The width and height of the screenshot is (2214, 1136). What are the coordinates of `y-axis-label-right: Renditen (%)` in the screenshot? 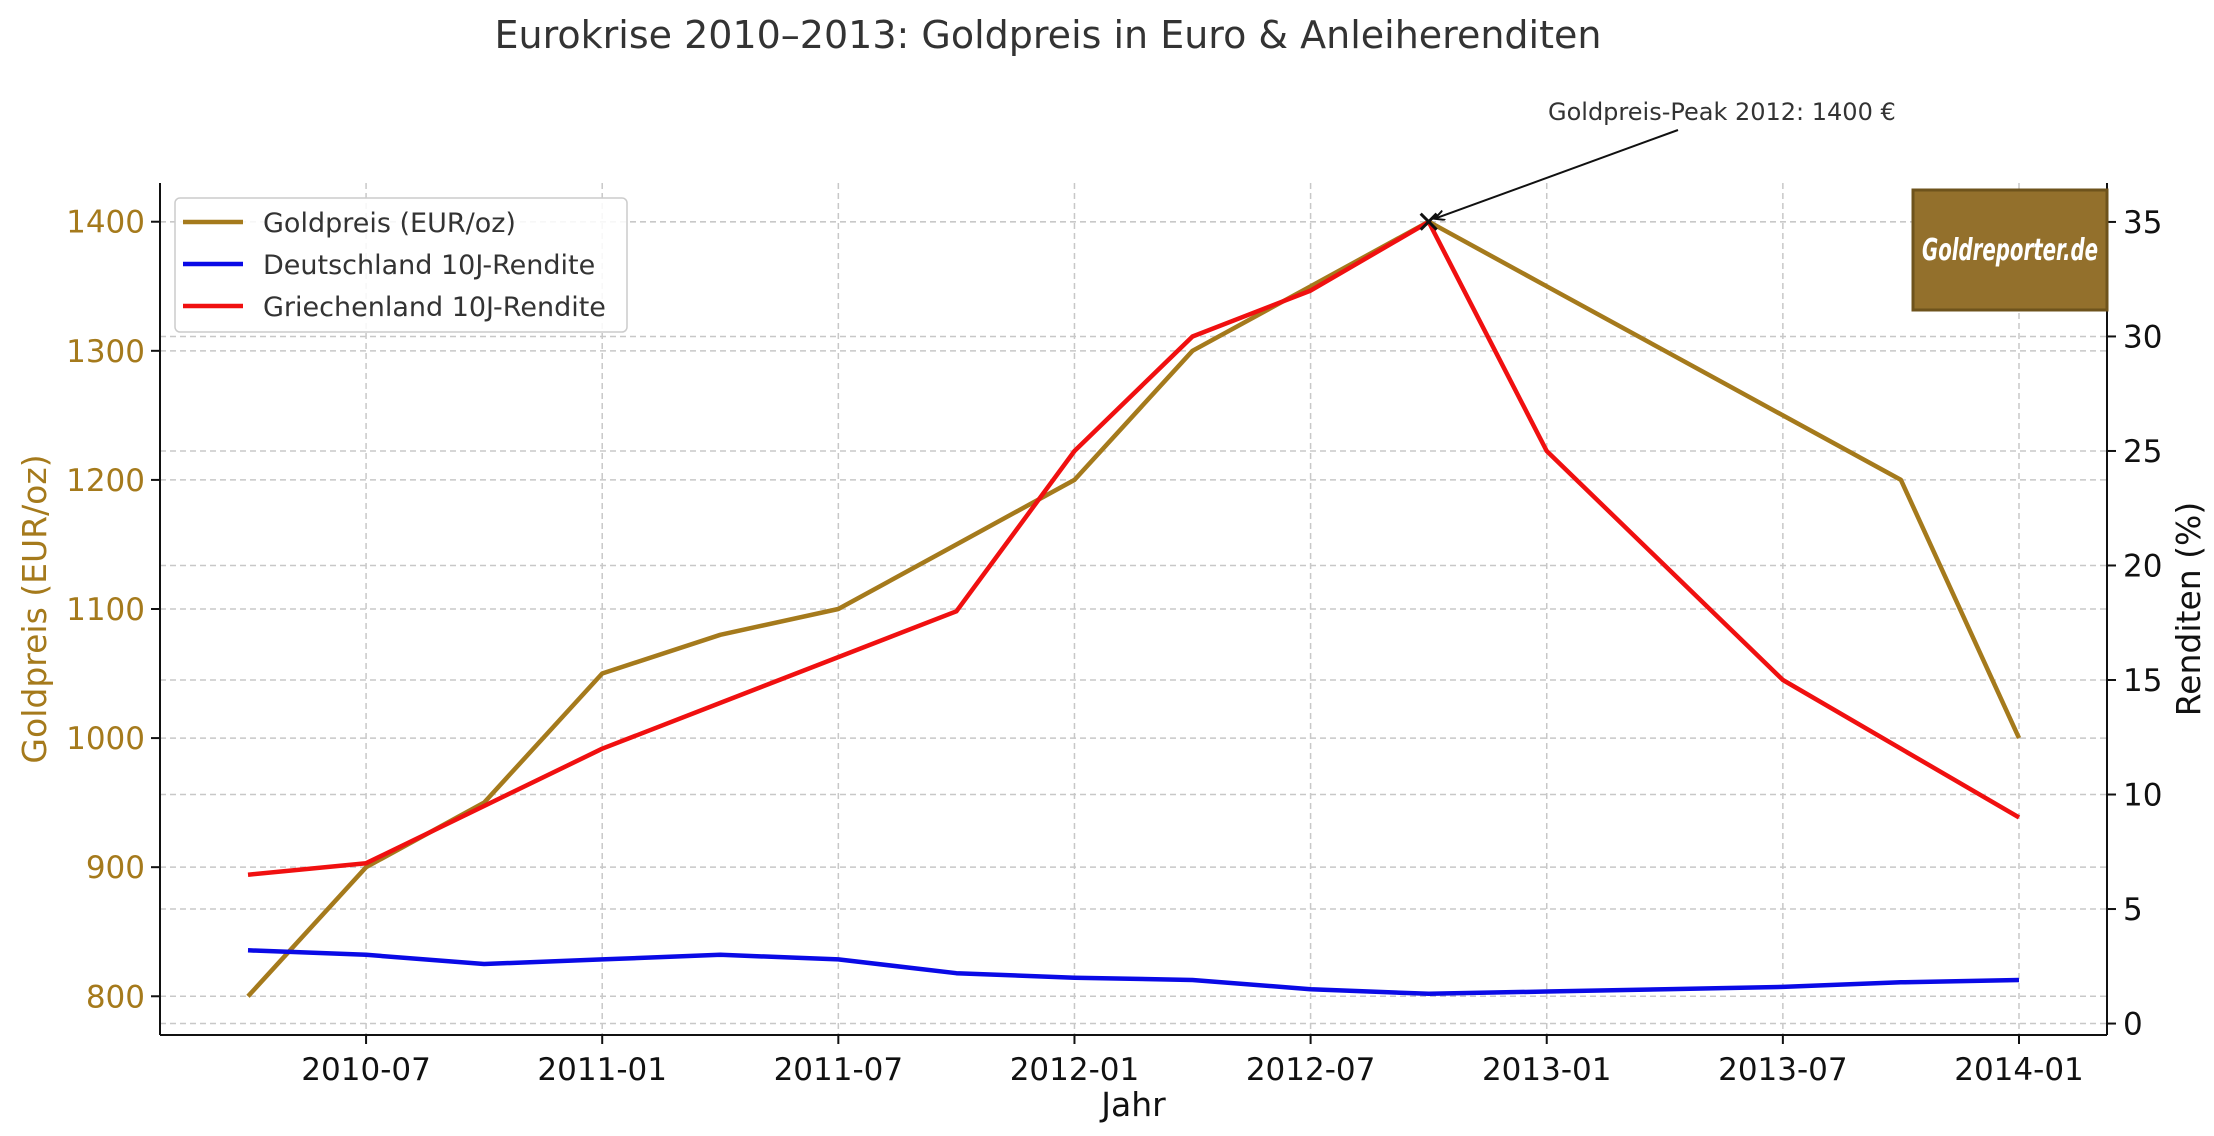 It's located at (2188, 609).